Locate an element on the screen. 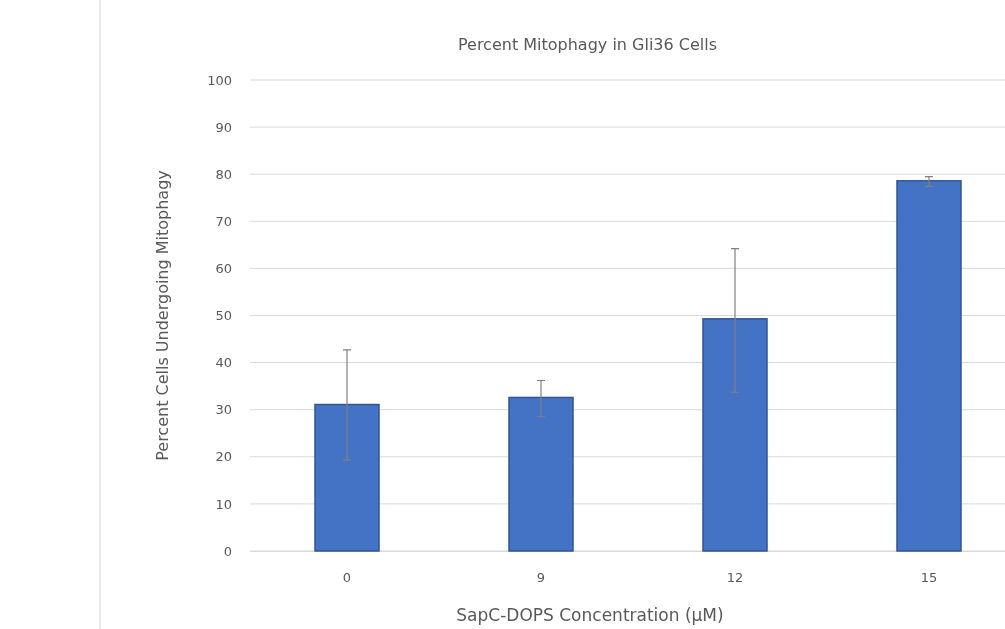  y-tick-label: 100 is located at coordinates (219, 80).